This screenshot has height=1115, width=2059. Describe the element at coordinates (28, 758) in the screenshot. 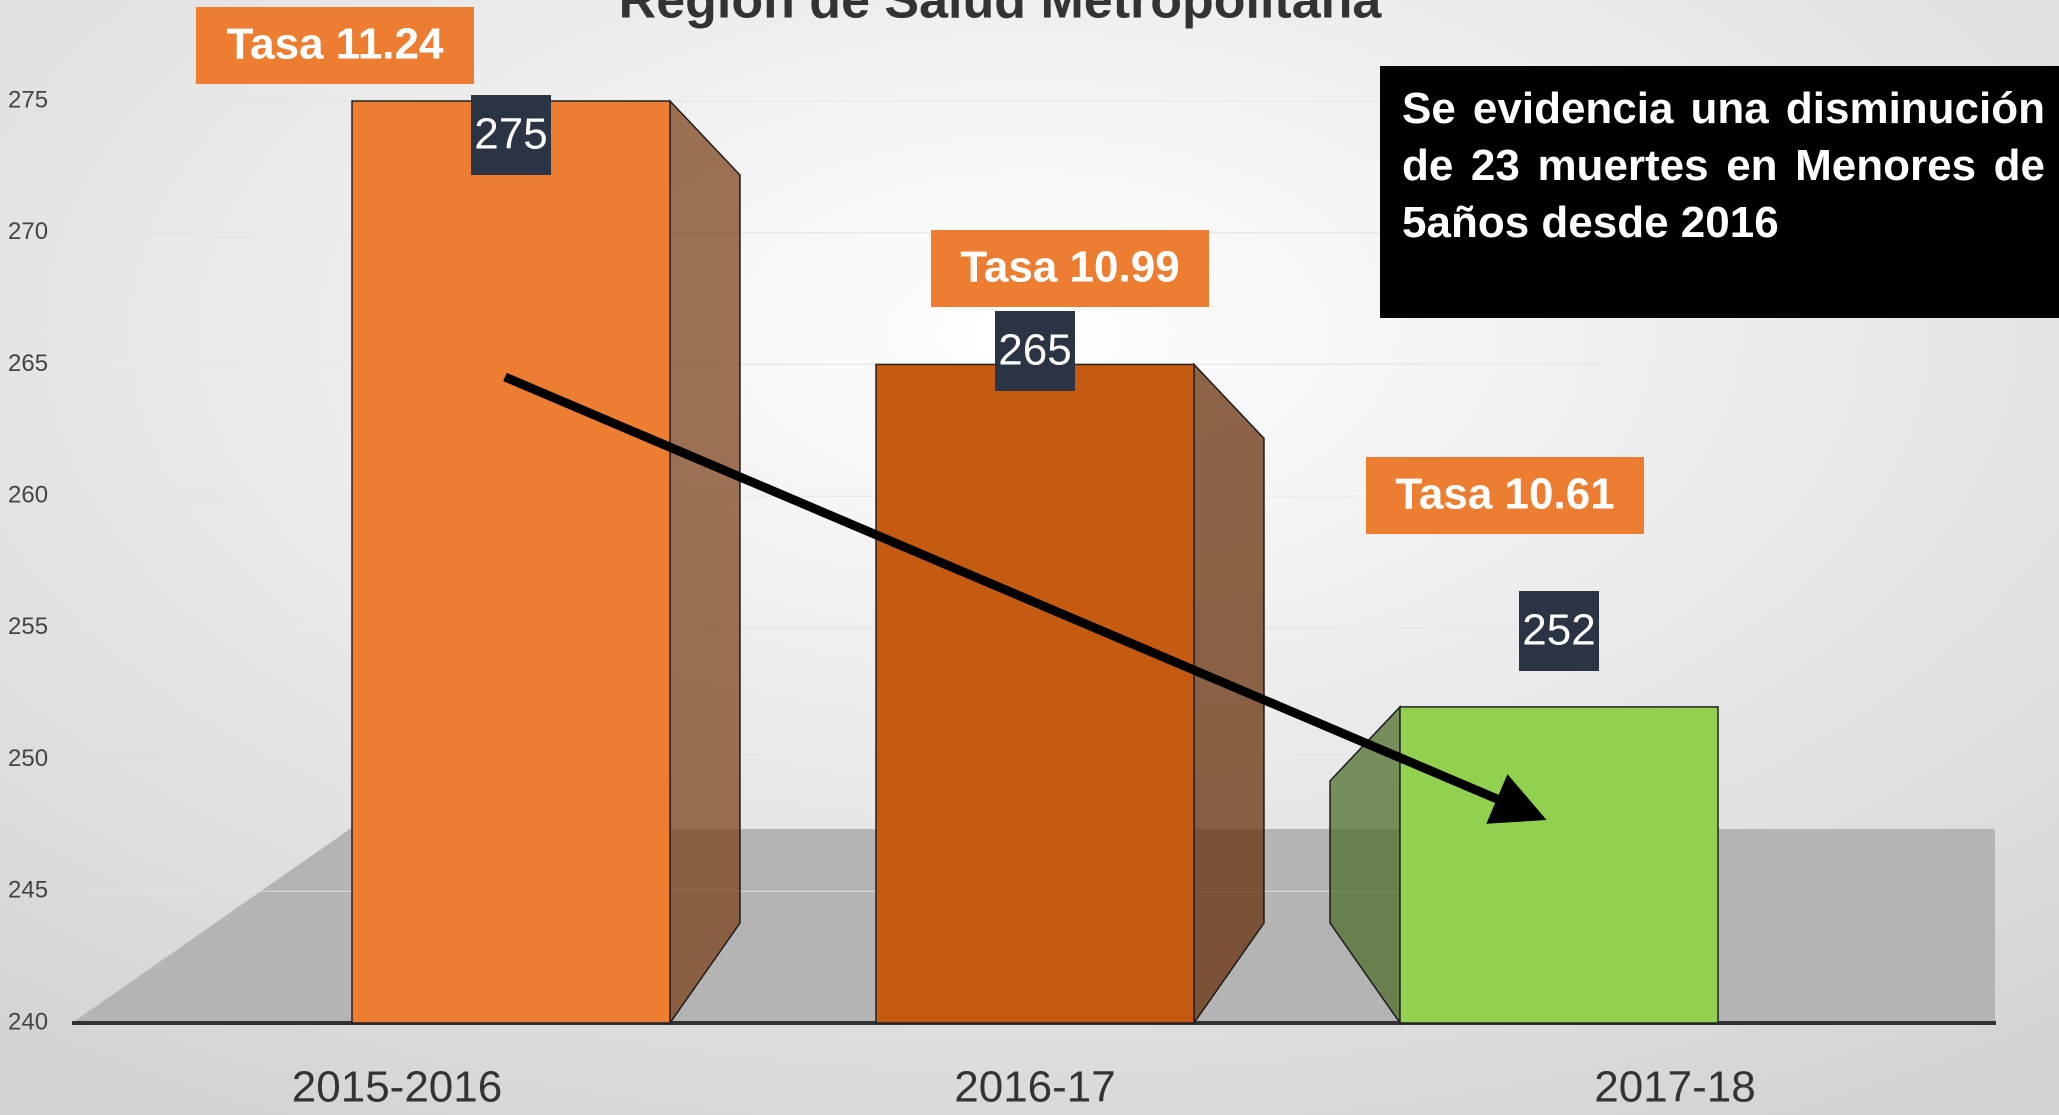

I see `y-tick-label: 250` at that location.